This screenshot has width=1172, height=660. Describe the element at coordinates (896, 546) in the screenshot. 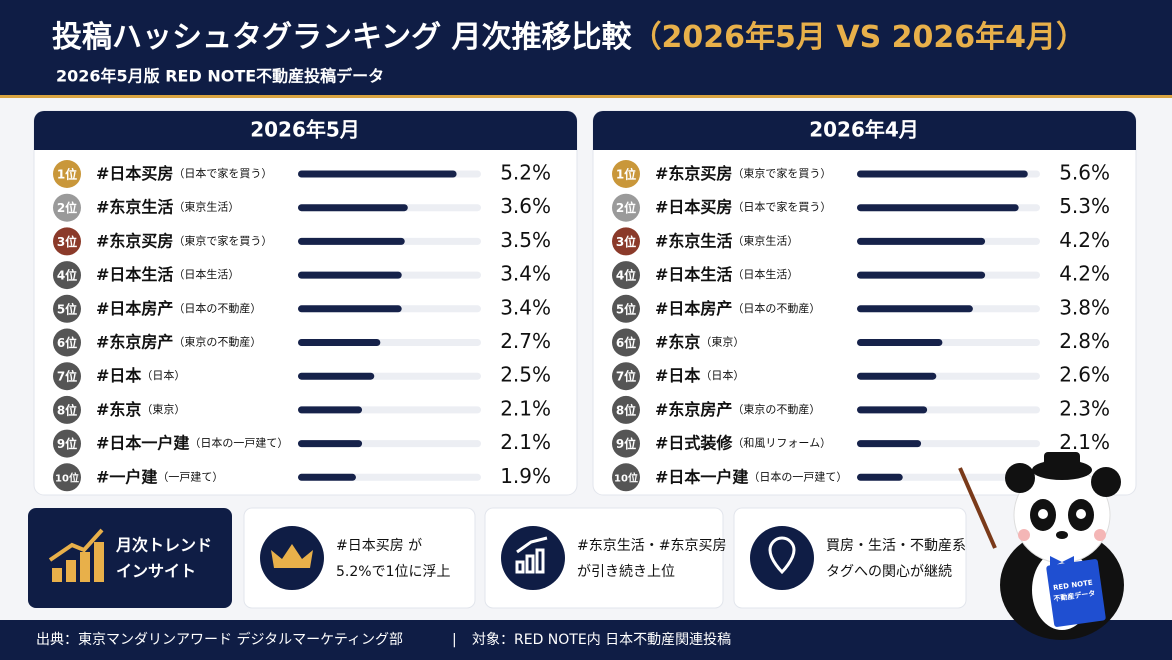

I see `insight-text: 買房・生活・不動産系` at that location.